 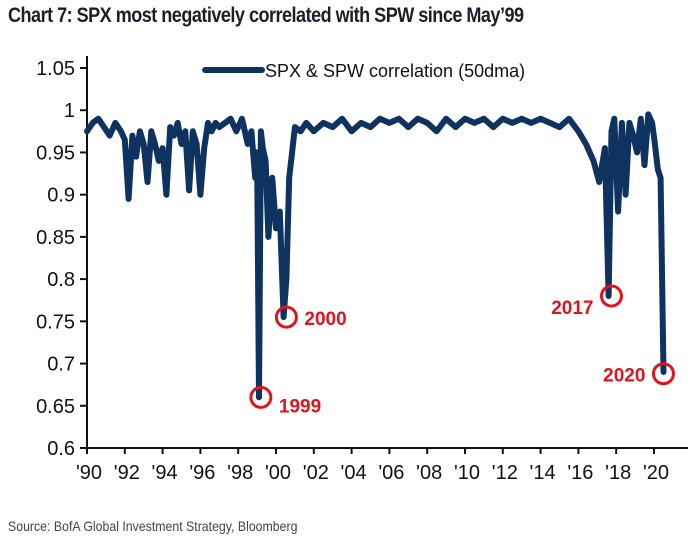 What do you see at coordinates (618, 473) in the screenshot?
I see `x-tick-label: '18` at bounding box center [618, 473].